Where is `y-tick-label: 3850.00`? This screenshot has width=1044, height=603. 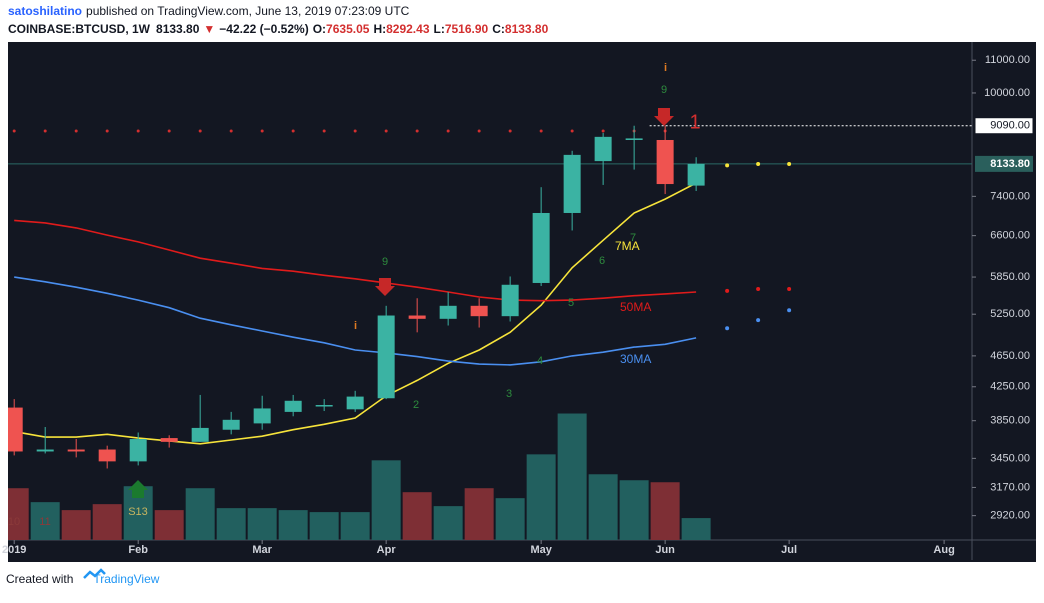 y-tick-label: 3850.00 is located at coordinates (1010, 421).